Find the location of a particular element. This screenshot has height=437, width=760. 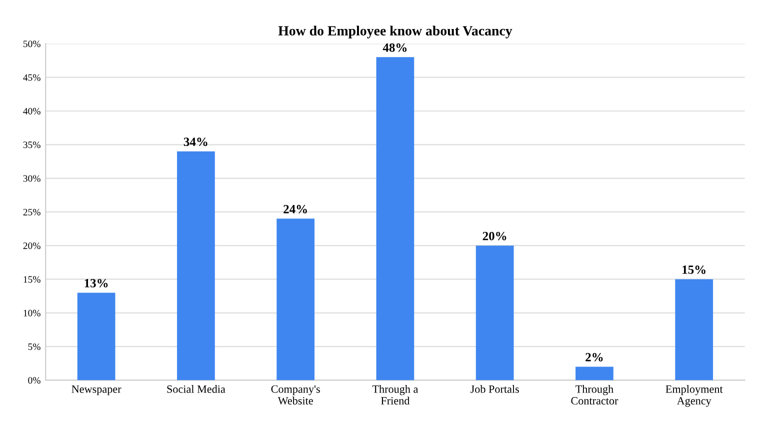

y-tick-label: 25% is located at coordinates (31, 212).